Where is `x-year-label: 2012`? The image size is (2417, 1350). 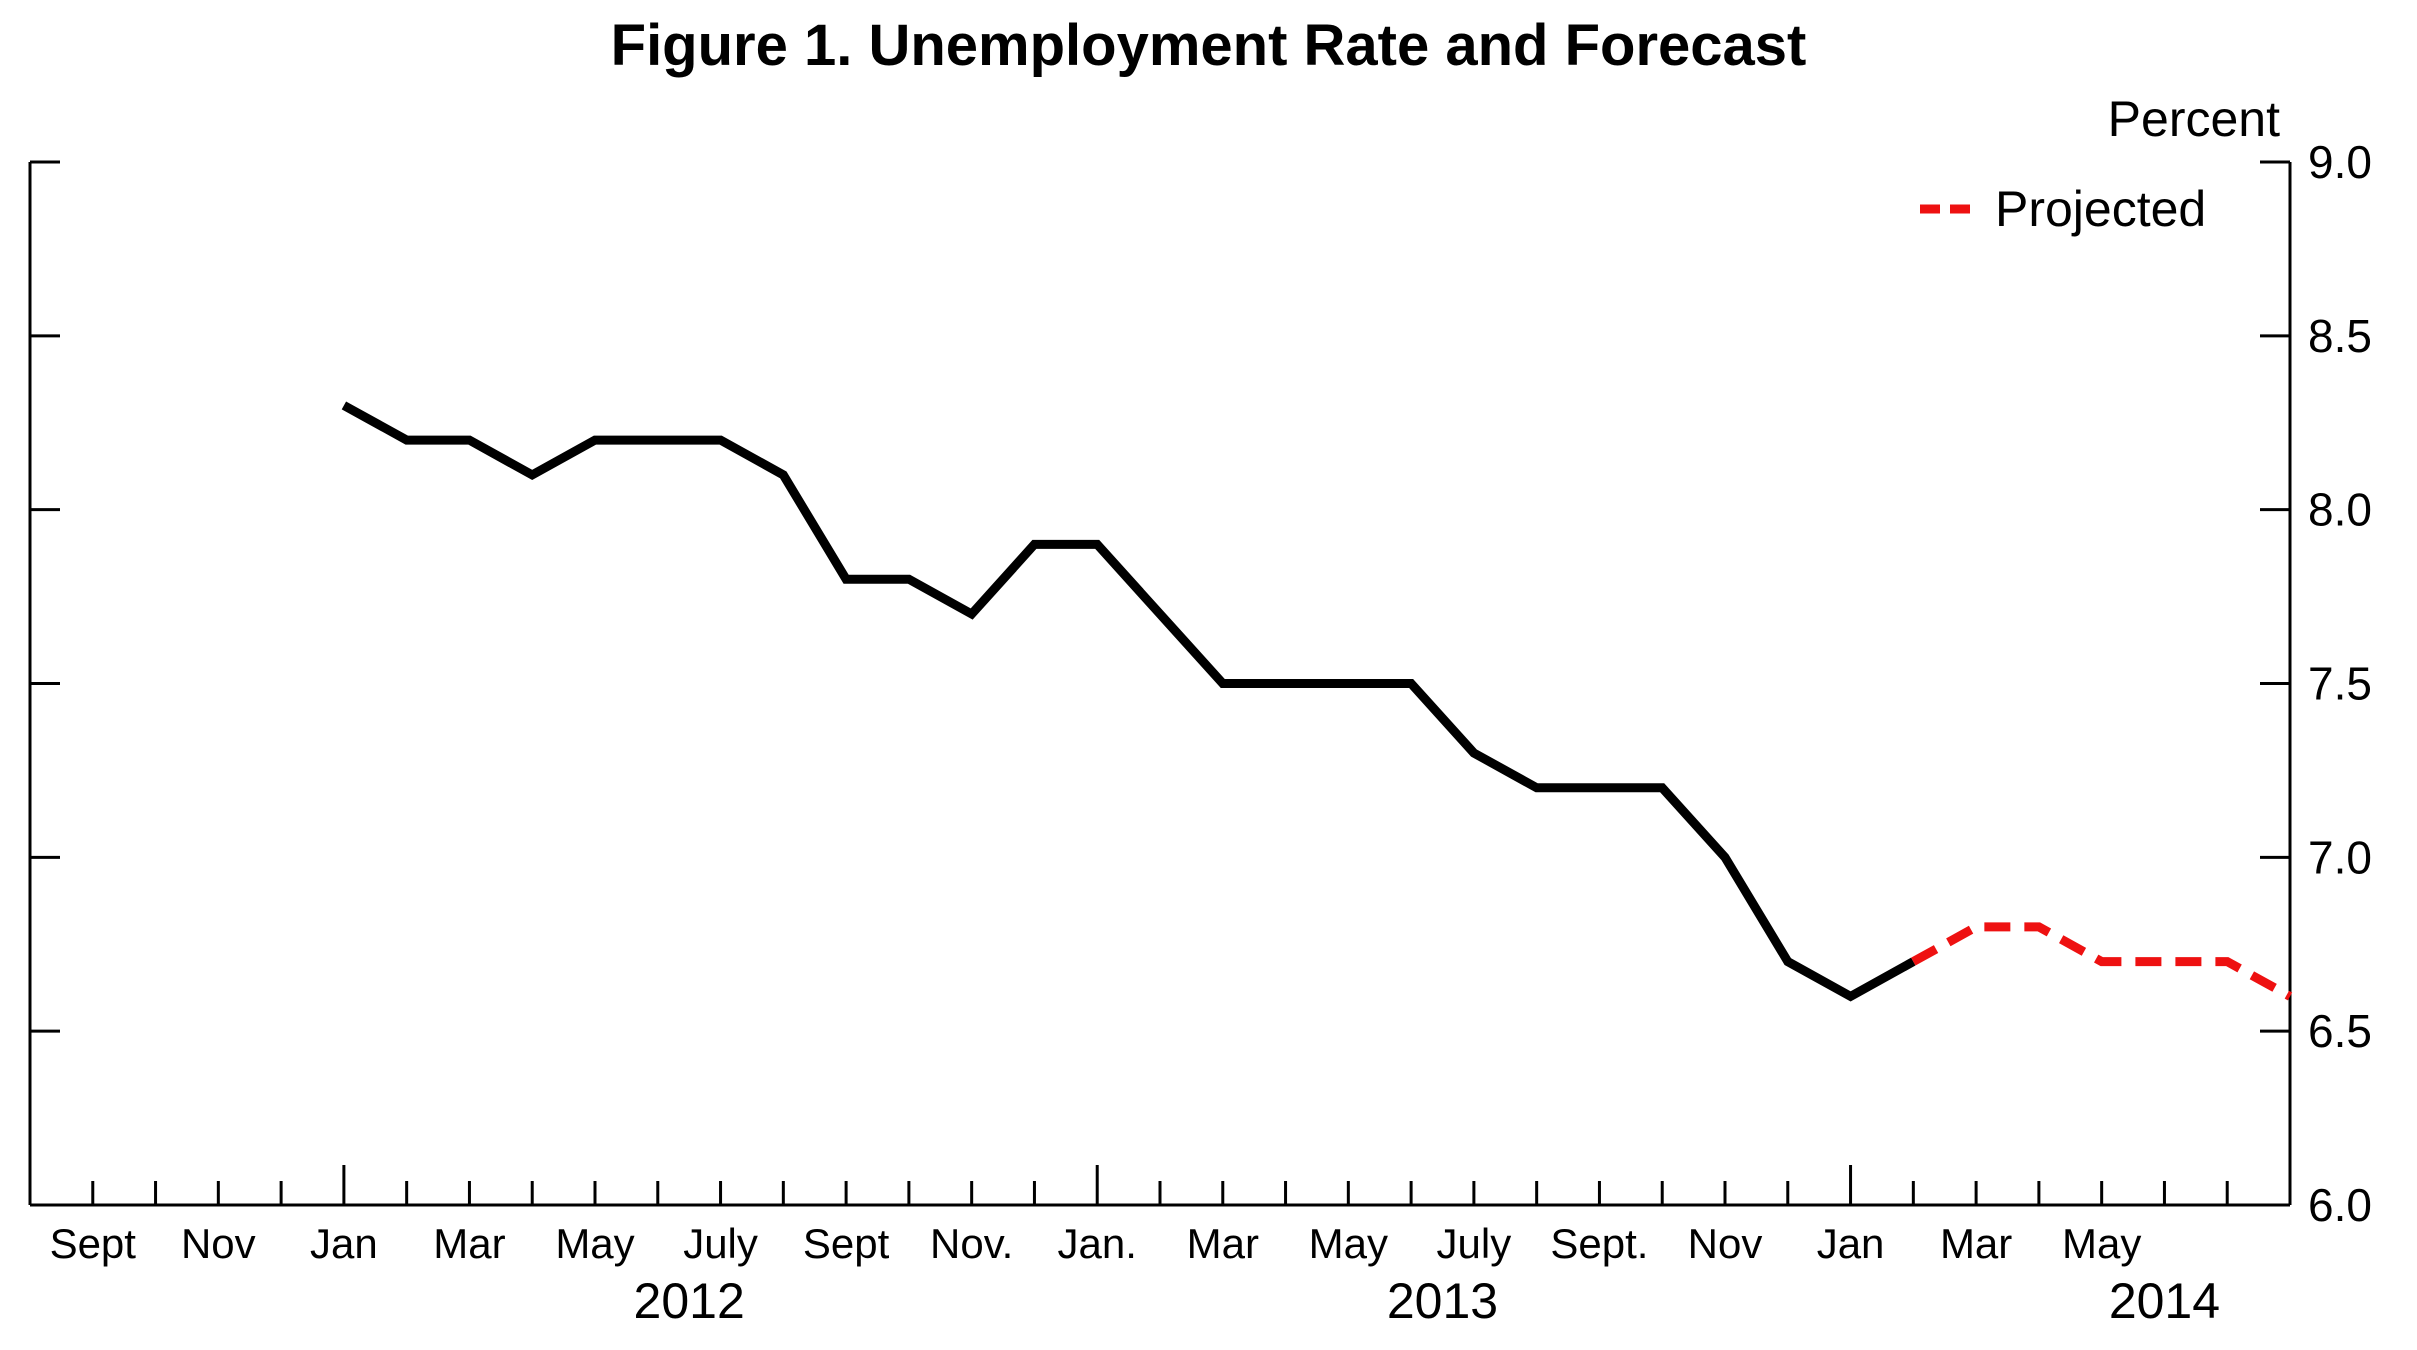 x-year-label: 2012 is located at coordinates (689, 1301).